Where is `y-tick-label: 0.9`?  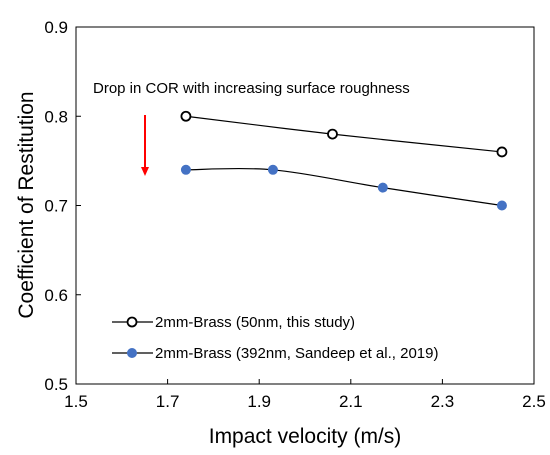
y-tick-label: 0.9 is located at coordinates (56, 27).